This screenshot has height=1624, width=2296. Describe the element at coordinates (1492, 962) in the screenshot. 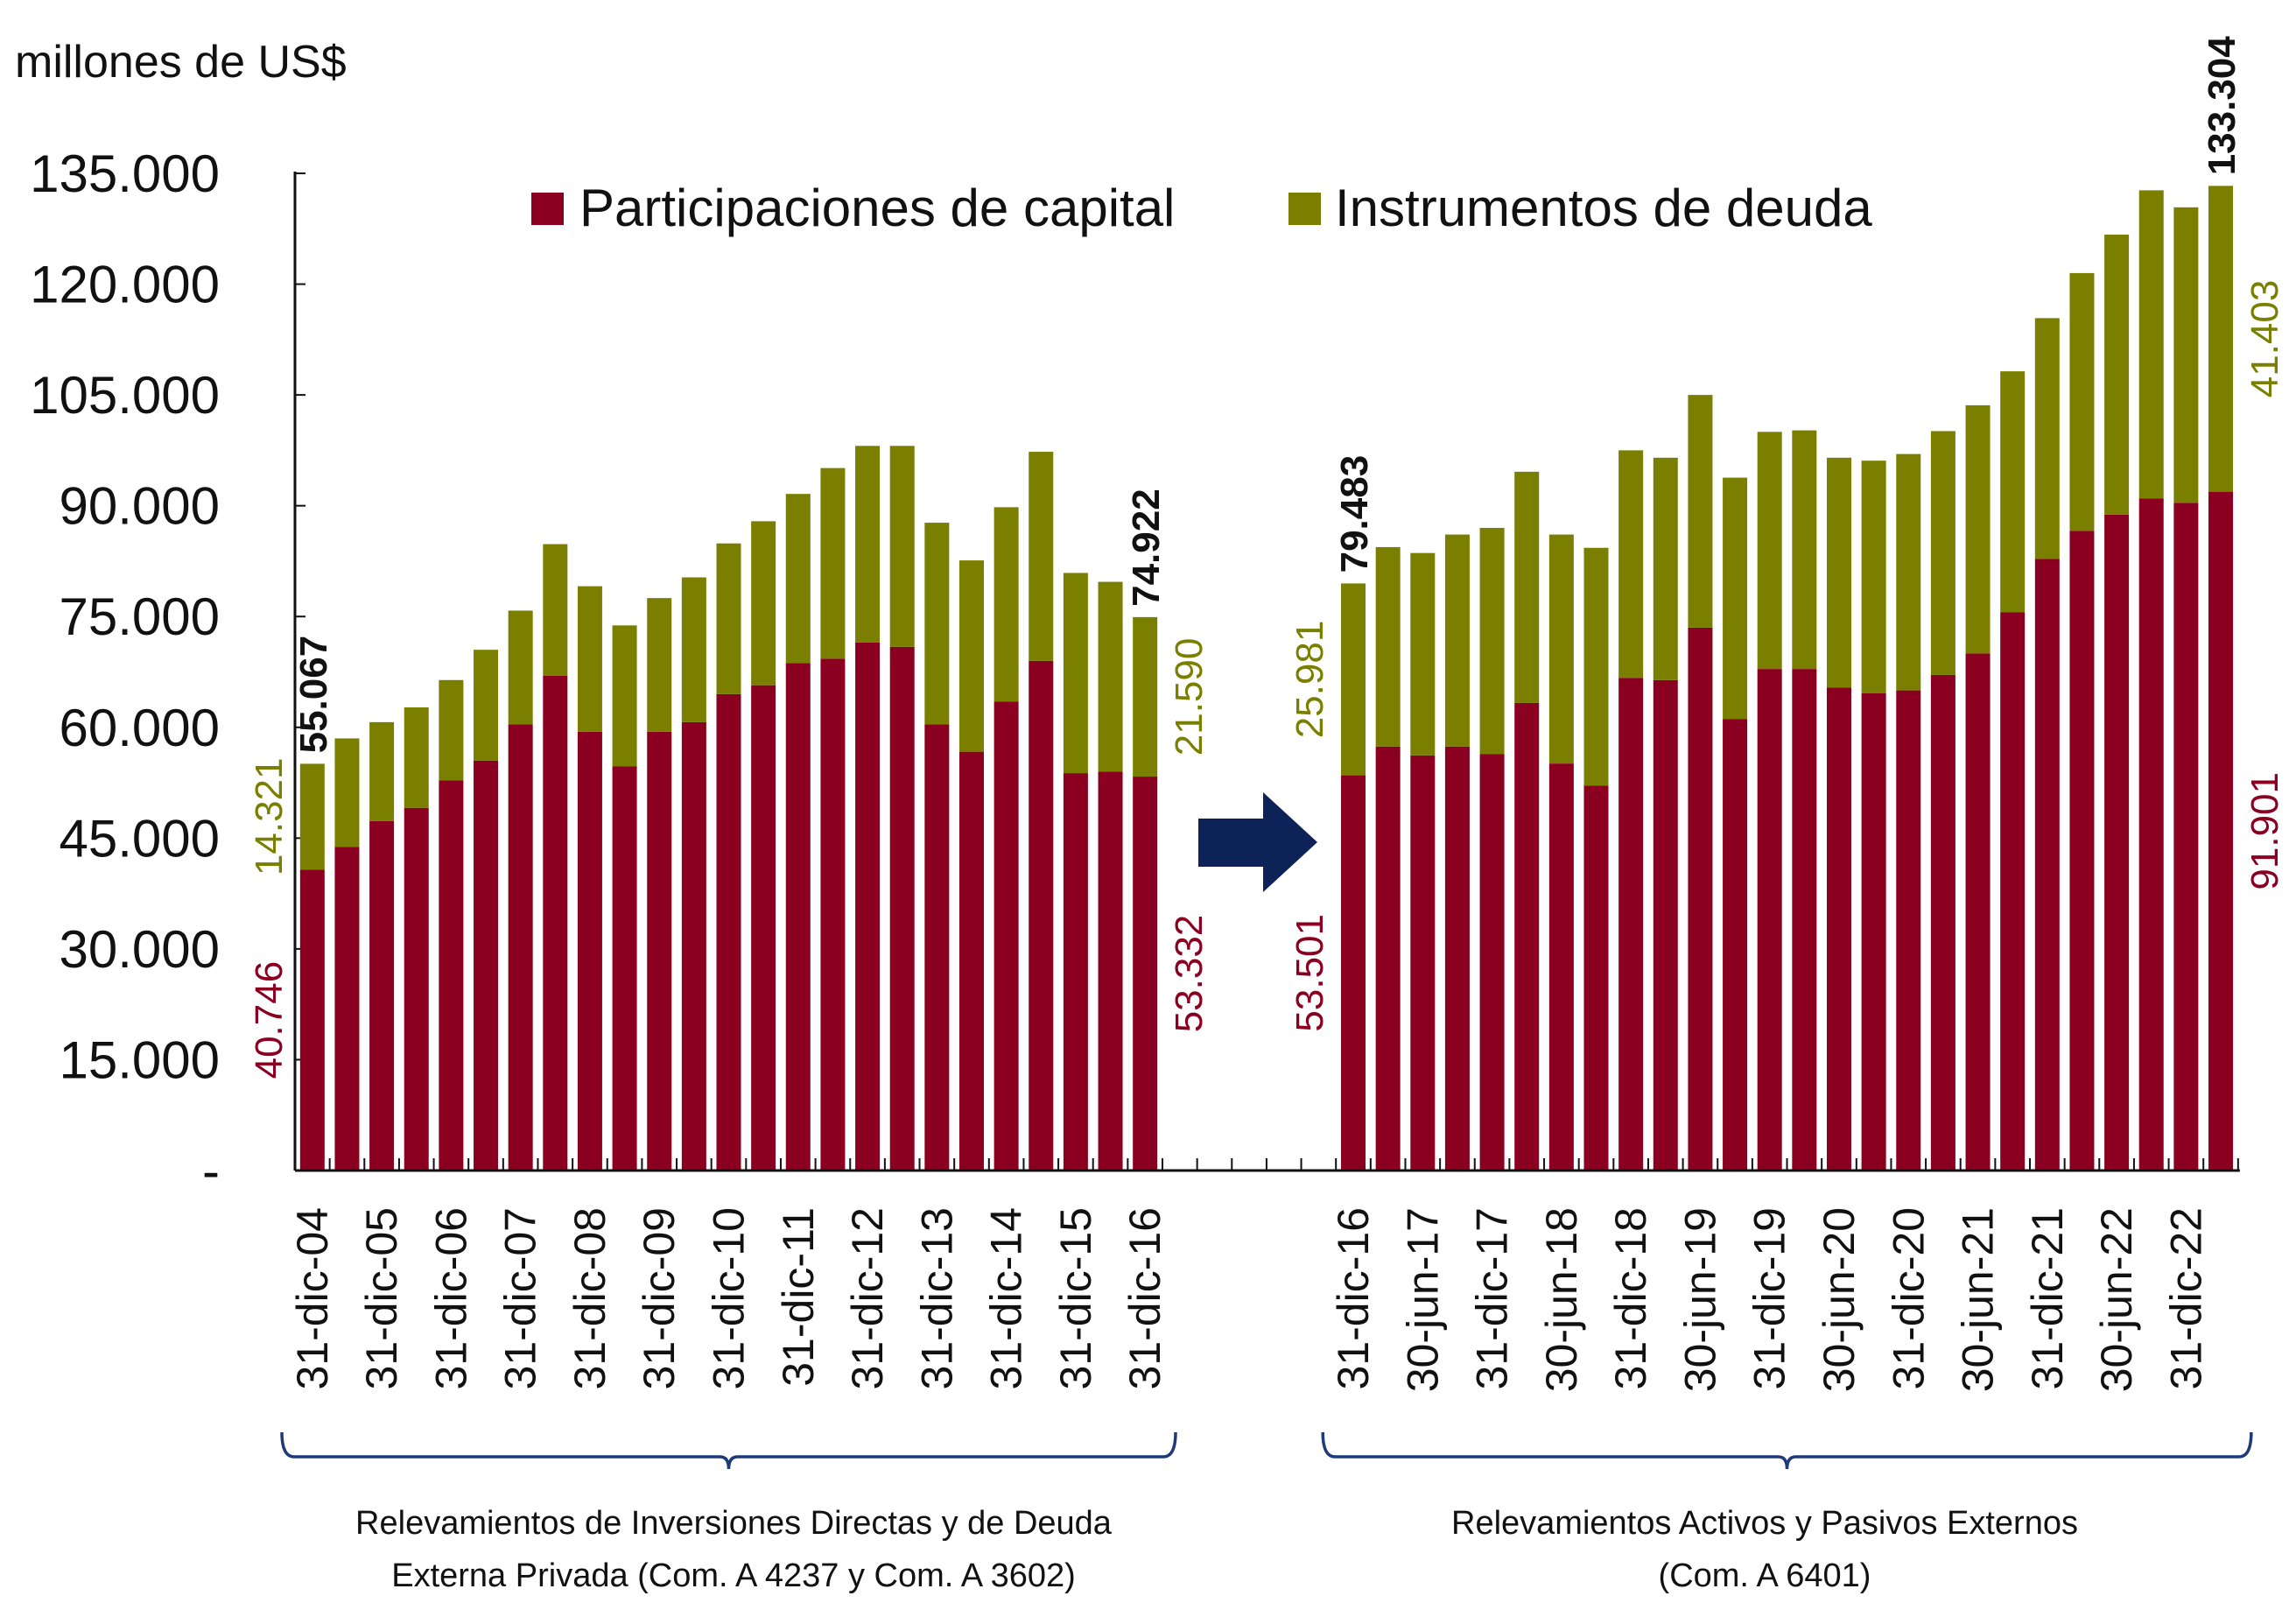

I see `bar-capital: 31-dic-17 56.400` at that location.